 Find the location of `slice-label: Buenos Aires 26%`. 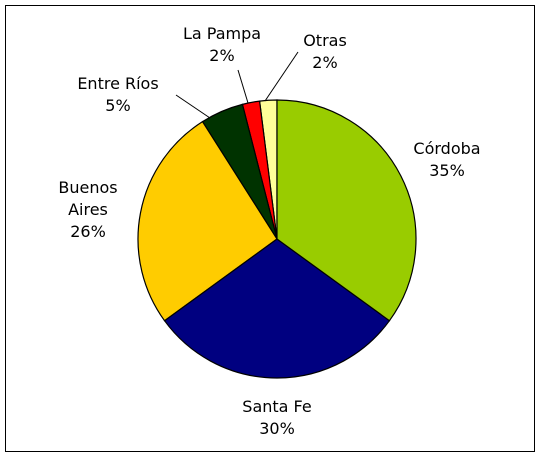

slice-label: Buenos Aires 26% is located at coordinates (88, 210).